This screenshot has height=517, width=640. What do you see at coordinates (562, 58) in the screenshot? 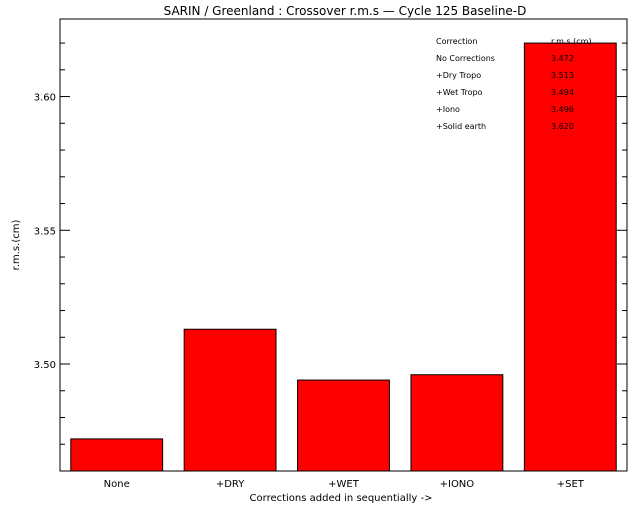
I see `legend-row-value: 3.472` at bounding box center [562, 58].